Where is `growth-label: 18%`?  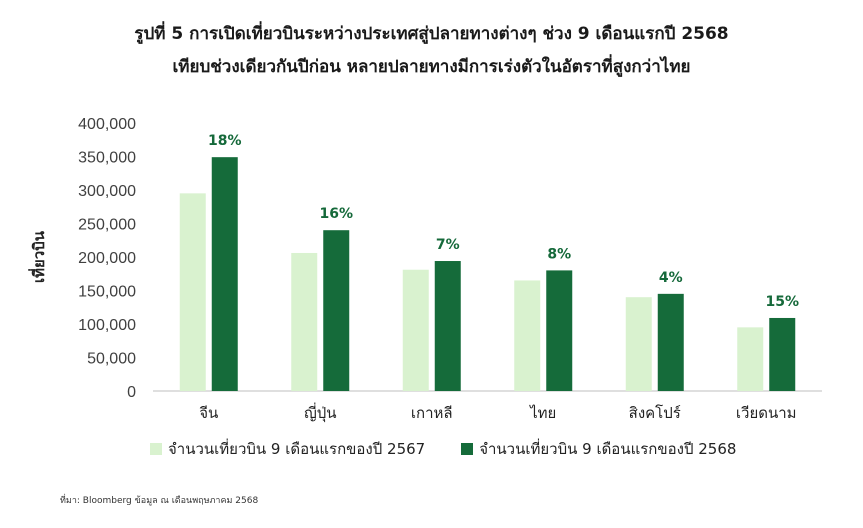 growth-label: 18% is located at coordinates (225, 141).